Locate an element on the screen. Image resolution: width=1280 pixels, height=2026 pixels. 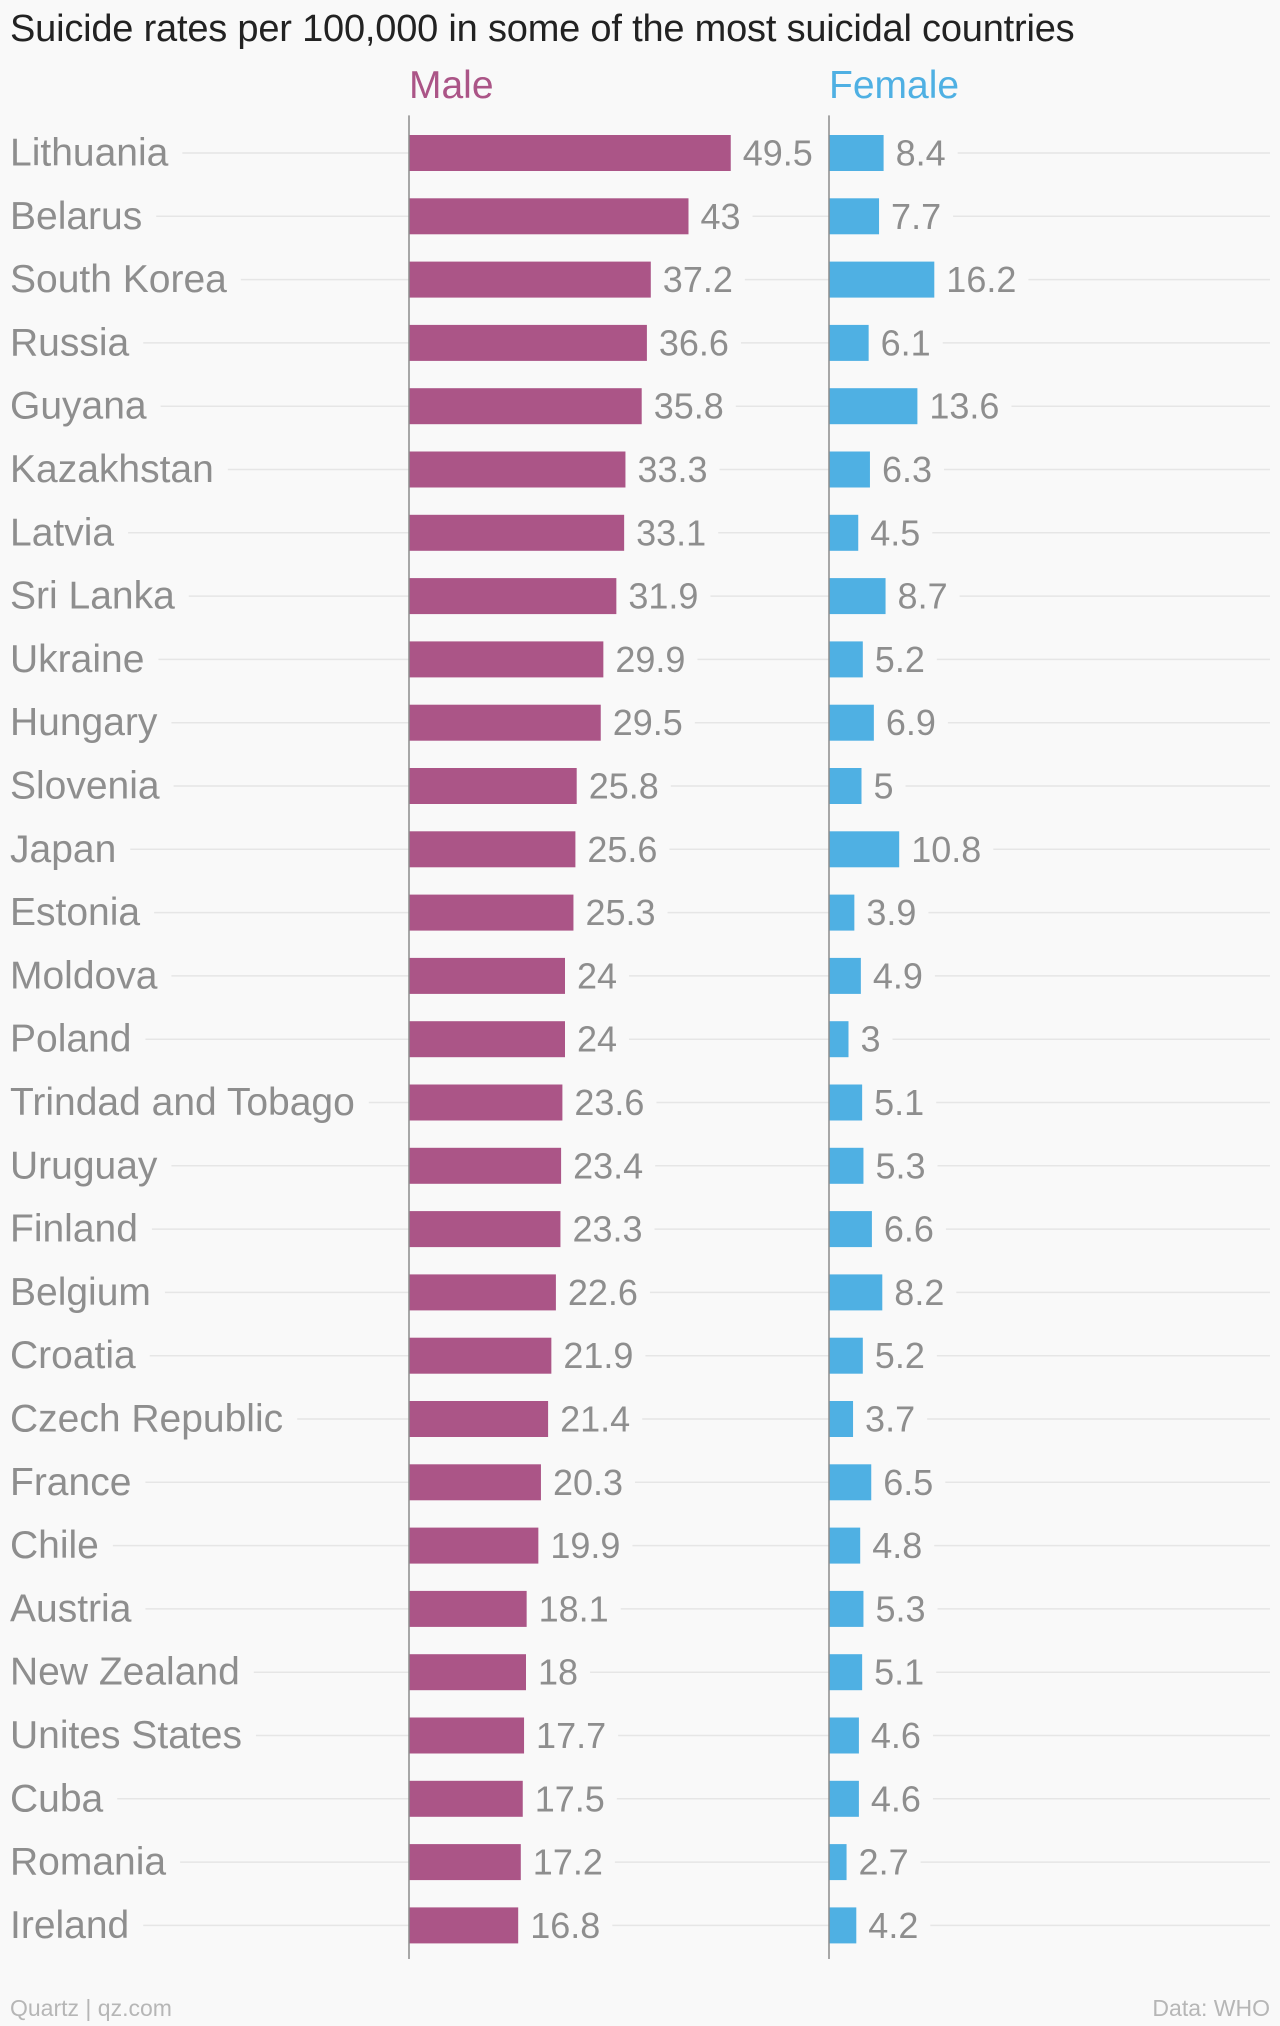
country-label: Croatia is located at coordinates (73, 1355).